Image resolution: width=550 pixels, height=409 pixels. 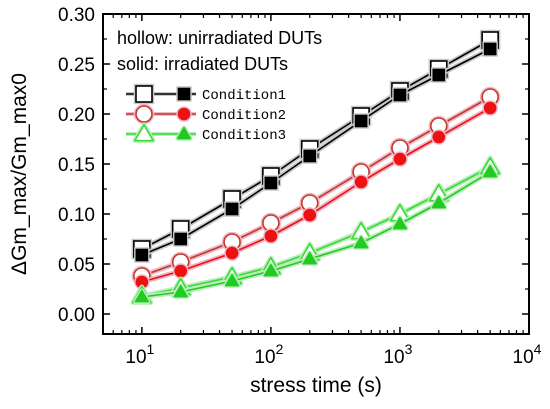 I want to click on y-tick-label: 0.00, so click(x=76, y=315).